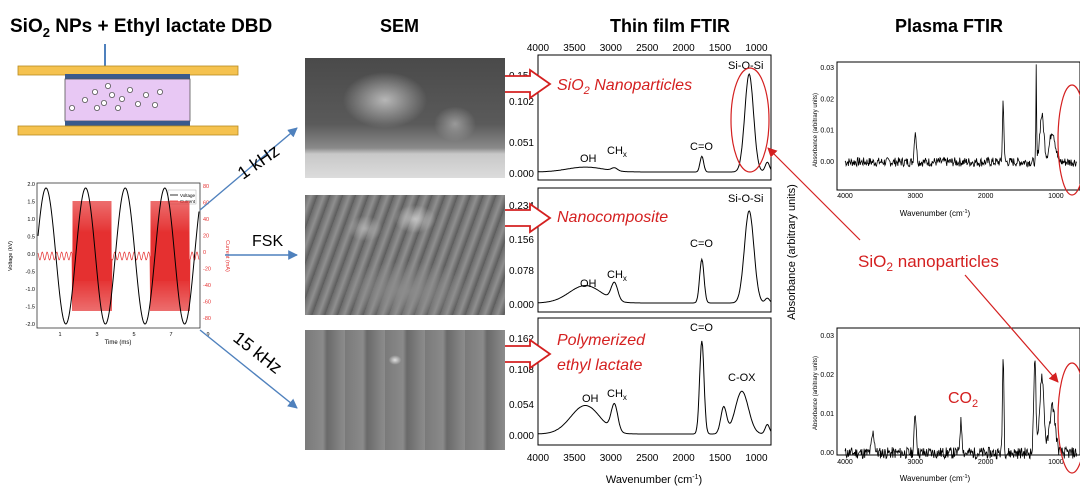 This screenshot has width=1080, height=489. Describe the element at coordinates (617, 276) in the screenshot. I see `peak-chx-2: CHx` at that location.